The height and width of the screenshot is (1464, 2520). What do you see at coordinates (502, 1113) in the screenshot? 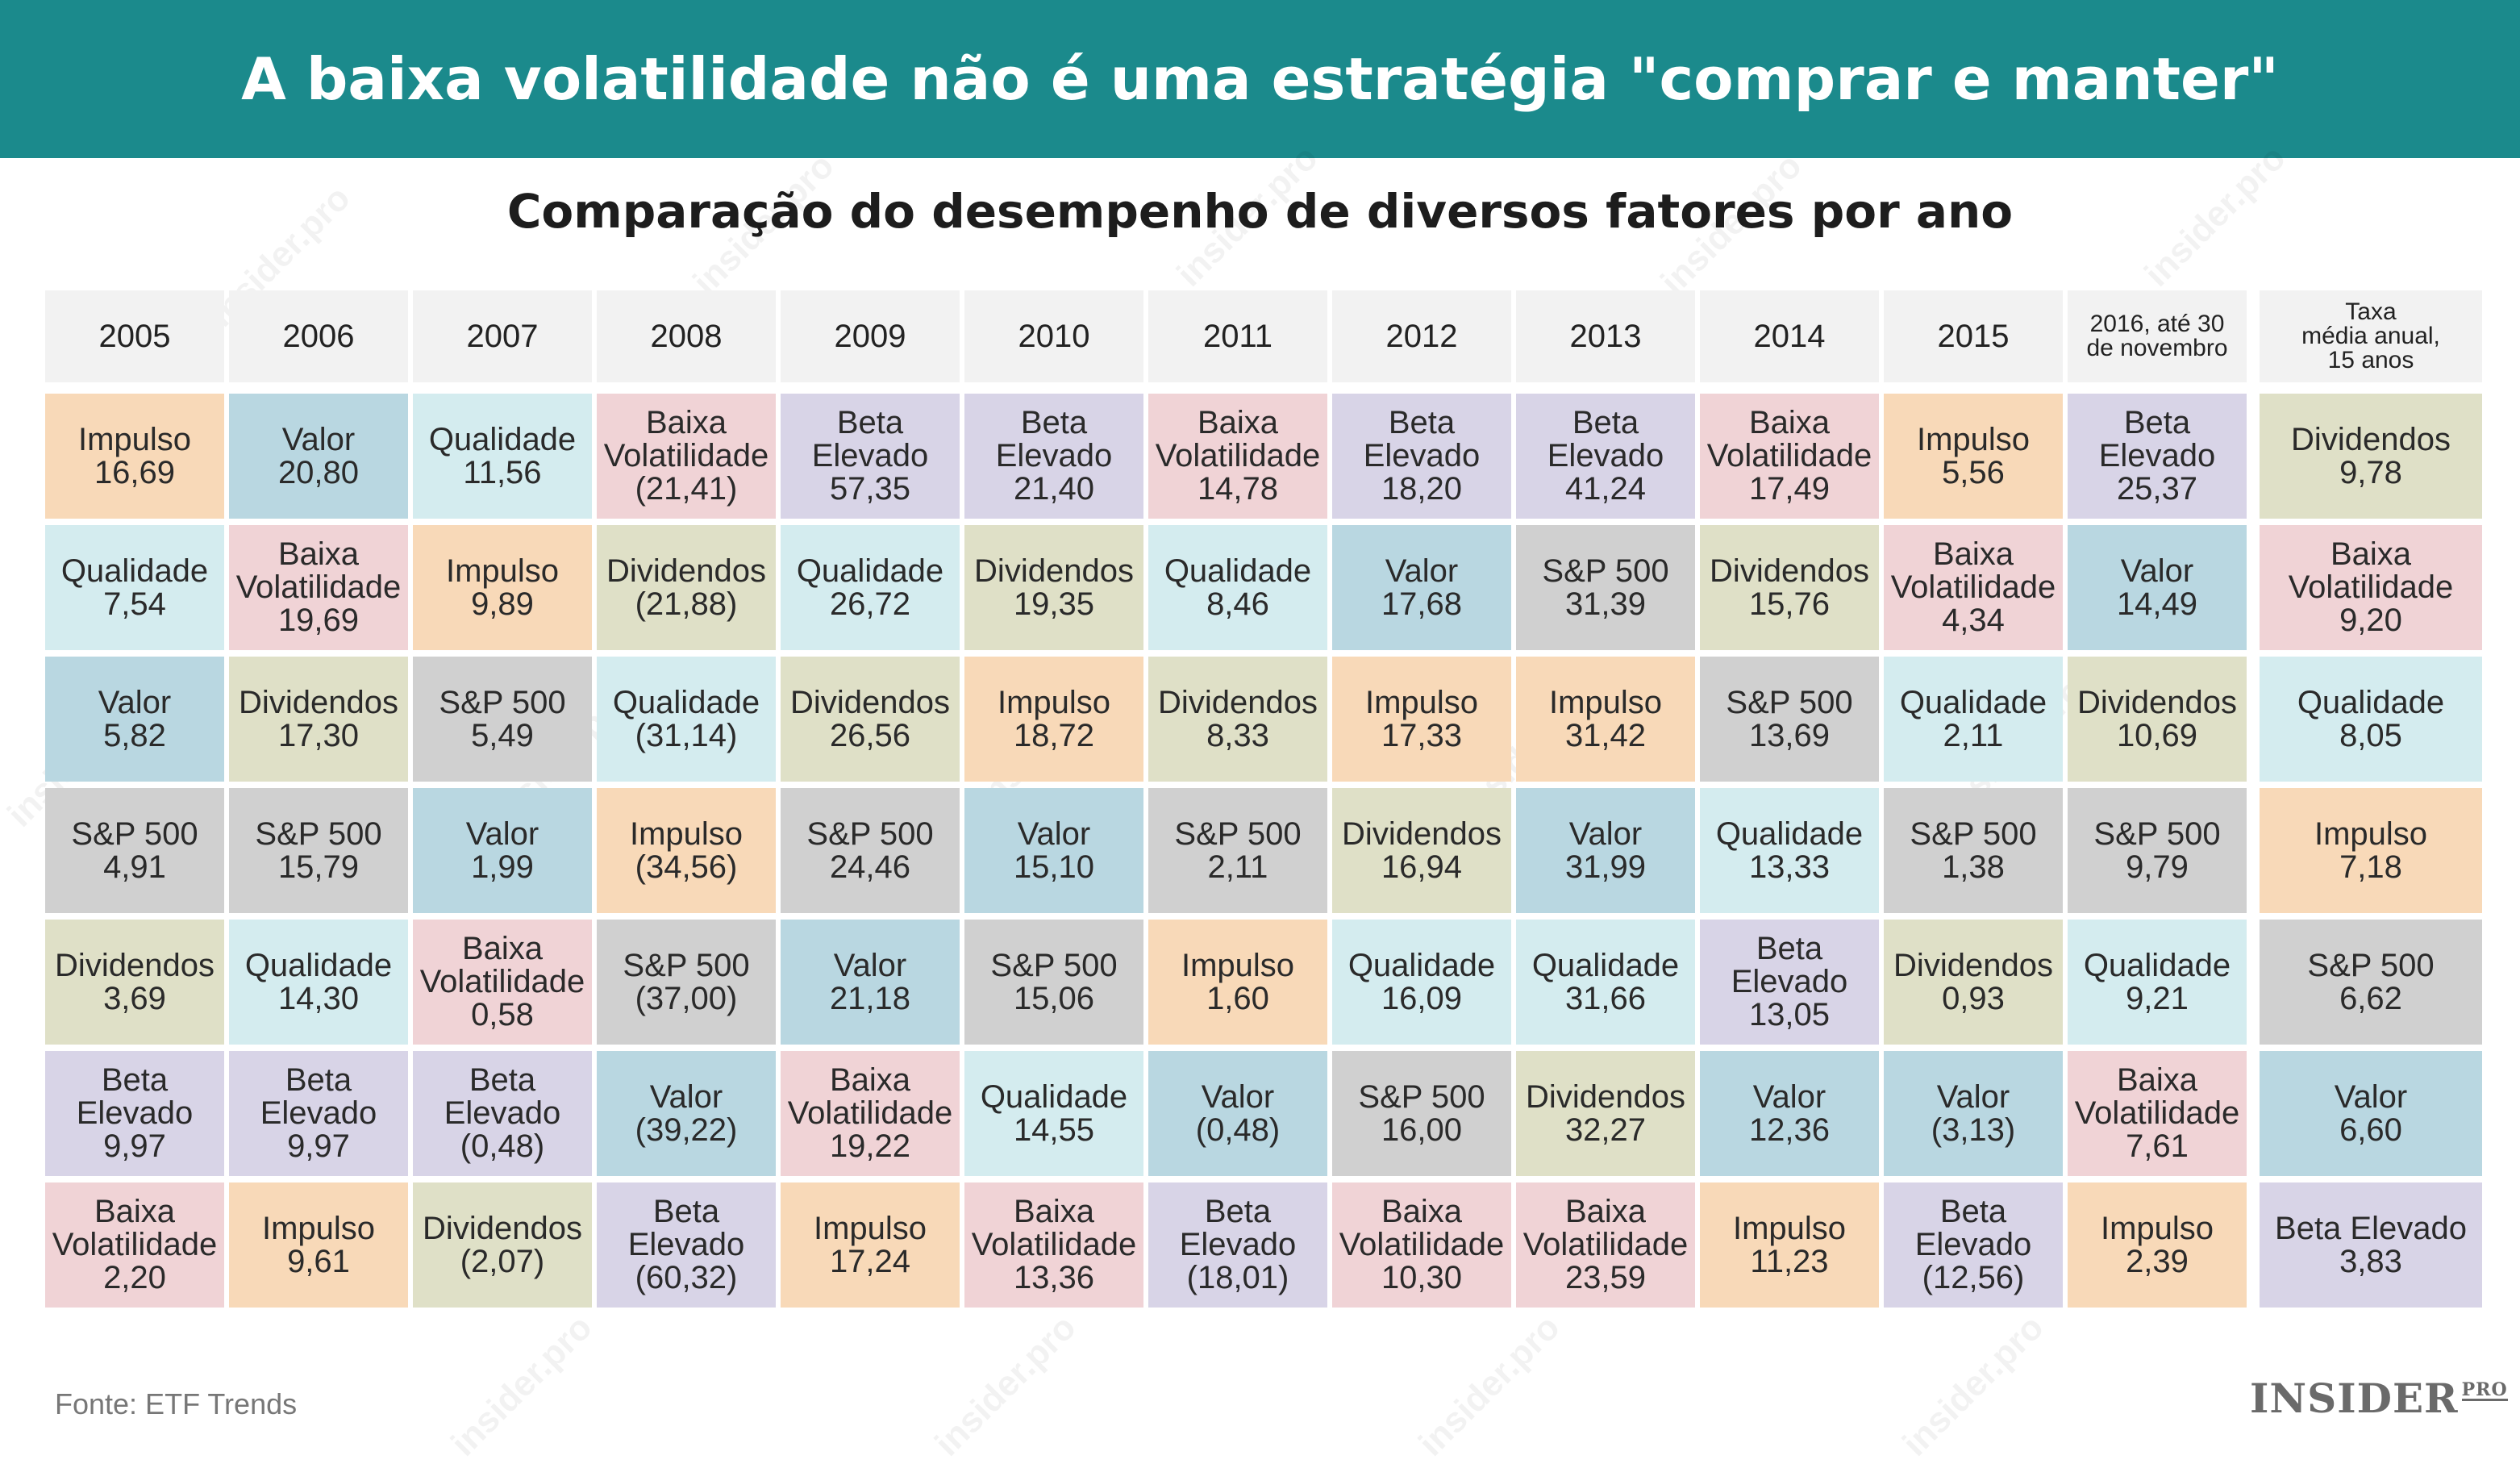
I see `factor-cell: Beta Elevado (0,48)` at bounding box center [502, 1113].